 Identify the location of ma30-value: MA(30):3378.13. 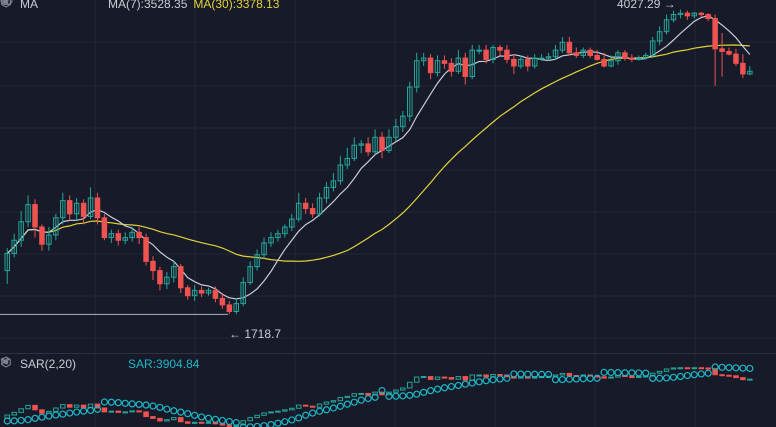
(236, 5).